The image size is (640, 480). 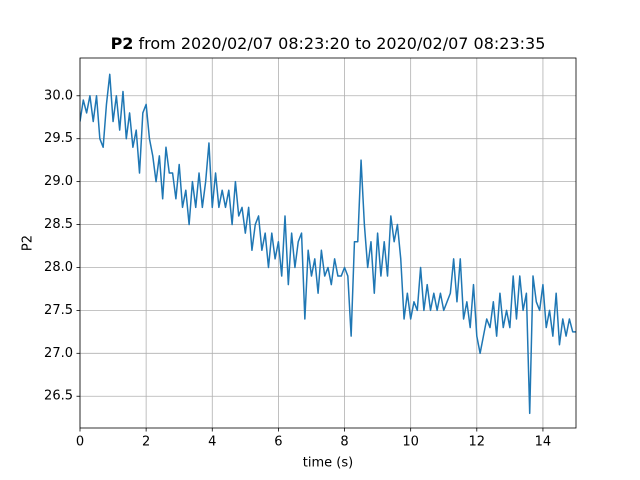 I want to click on x-tick-label: 2, so click(x=146, y=442).